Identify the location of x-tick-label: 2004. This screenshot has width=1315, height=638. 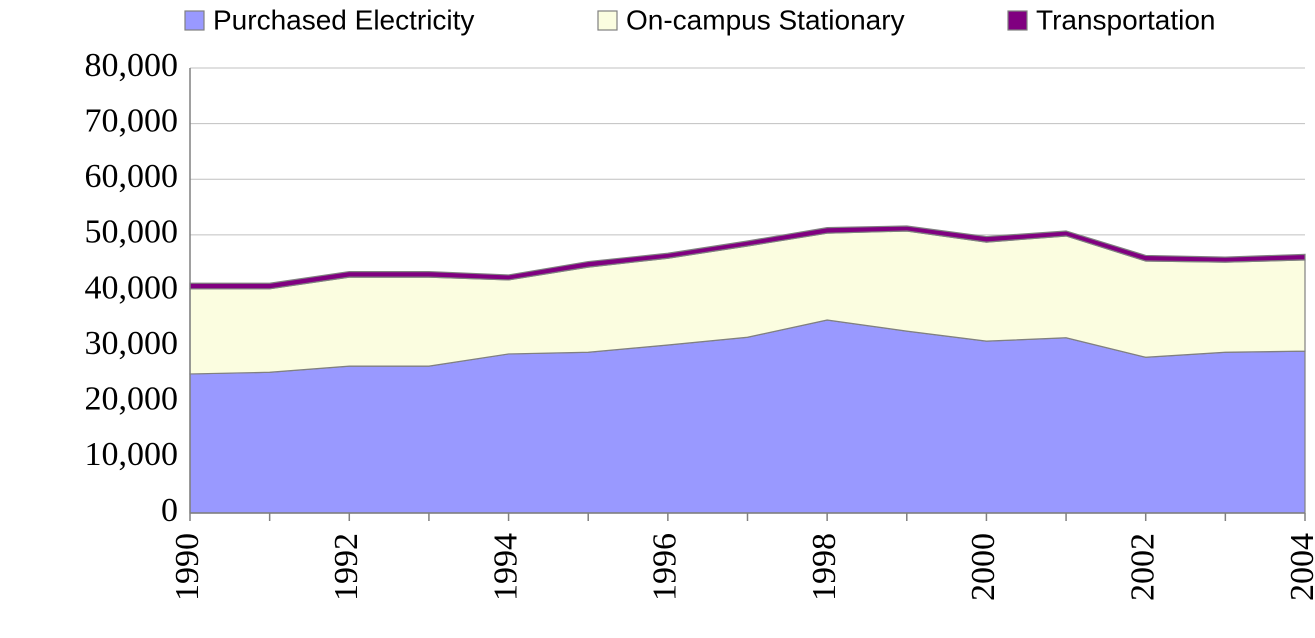
(1299, 567).